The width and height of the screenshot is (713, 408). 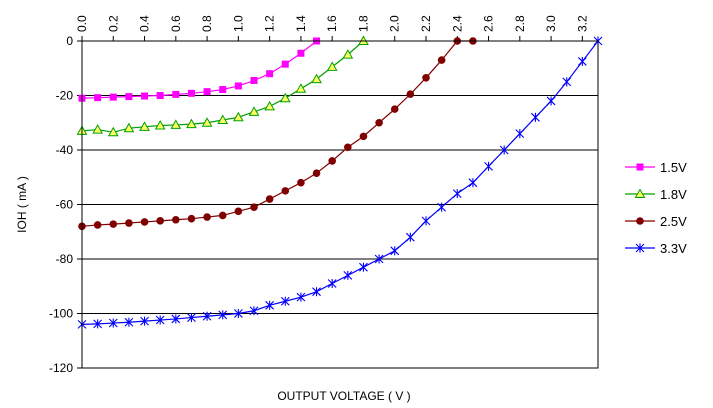 What do you see at coordinates (145, 23) in the screenshot?
I see `x-tick-label: 0.4` at bounding box center [145, 23].